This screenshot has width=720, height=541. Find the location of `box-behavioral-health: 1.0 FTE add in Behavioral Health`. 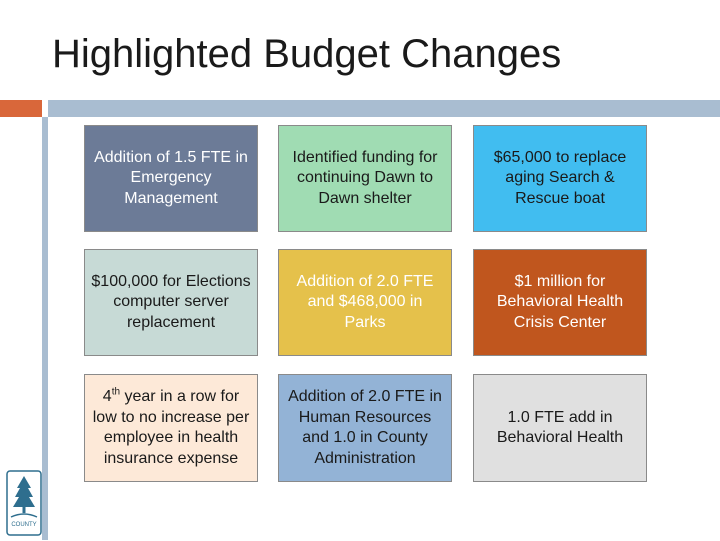

box-behavioral-health: 1.0 FTE add in Behavioral Health is located at coordinates (560, 428).